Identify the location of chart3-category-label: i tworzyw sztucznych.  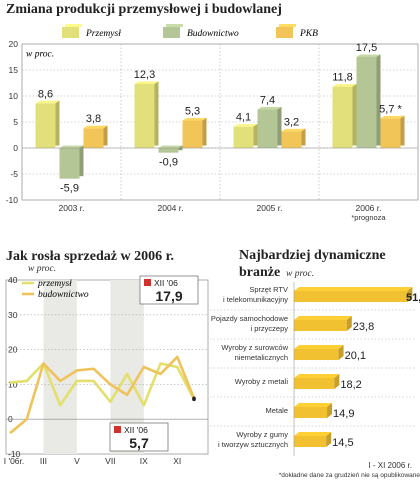
(253, 444).